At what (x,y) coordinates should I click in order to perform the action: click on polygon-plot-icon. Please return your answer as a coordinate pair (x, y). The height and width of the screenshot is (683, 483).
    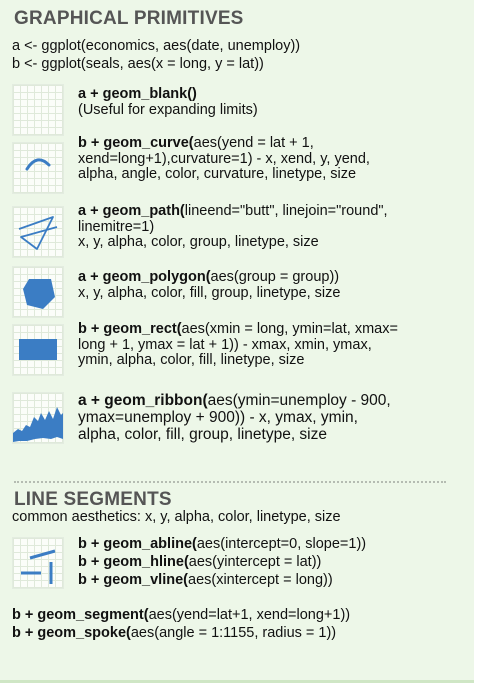
    Looking at the image, I should click on (38, 292).